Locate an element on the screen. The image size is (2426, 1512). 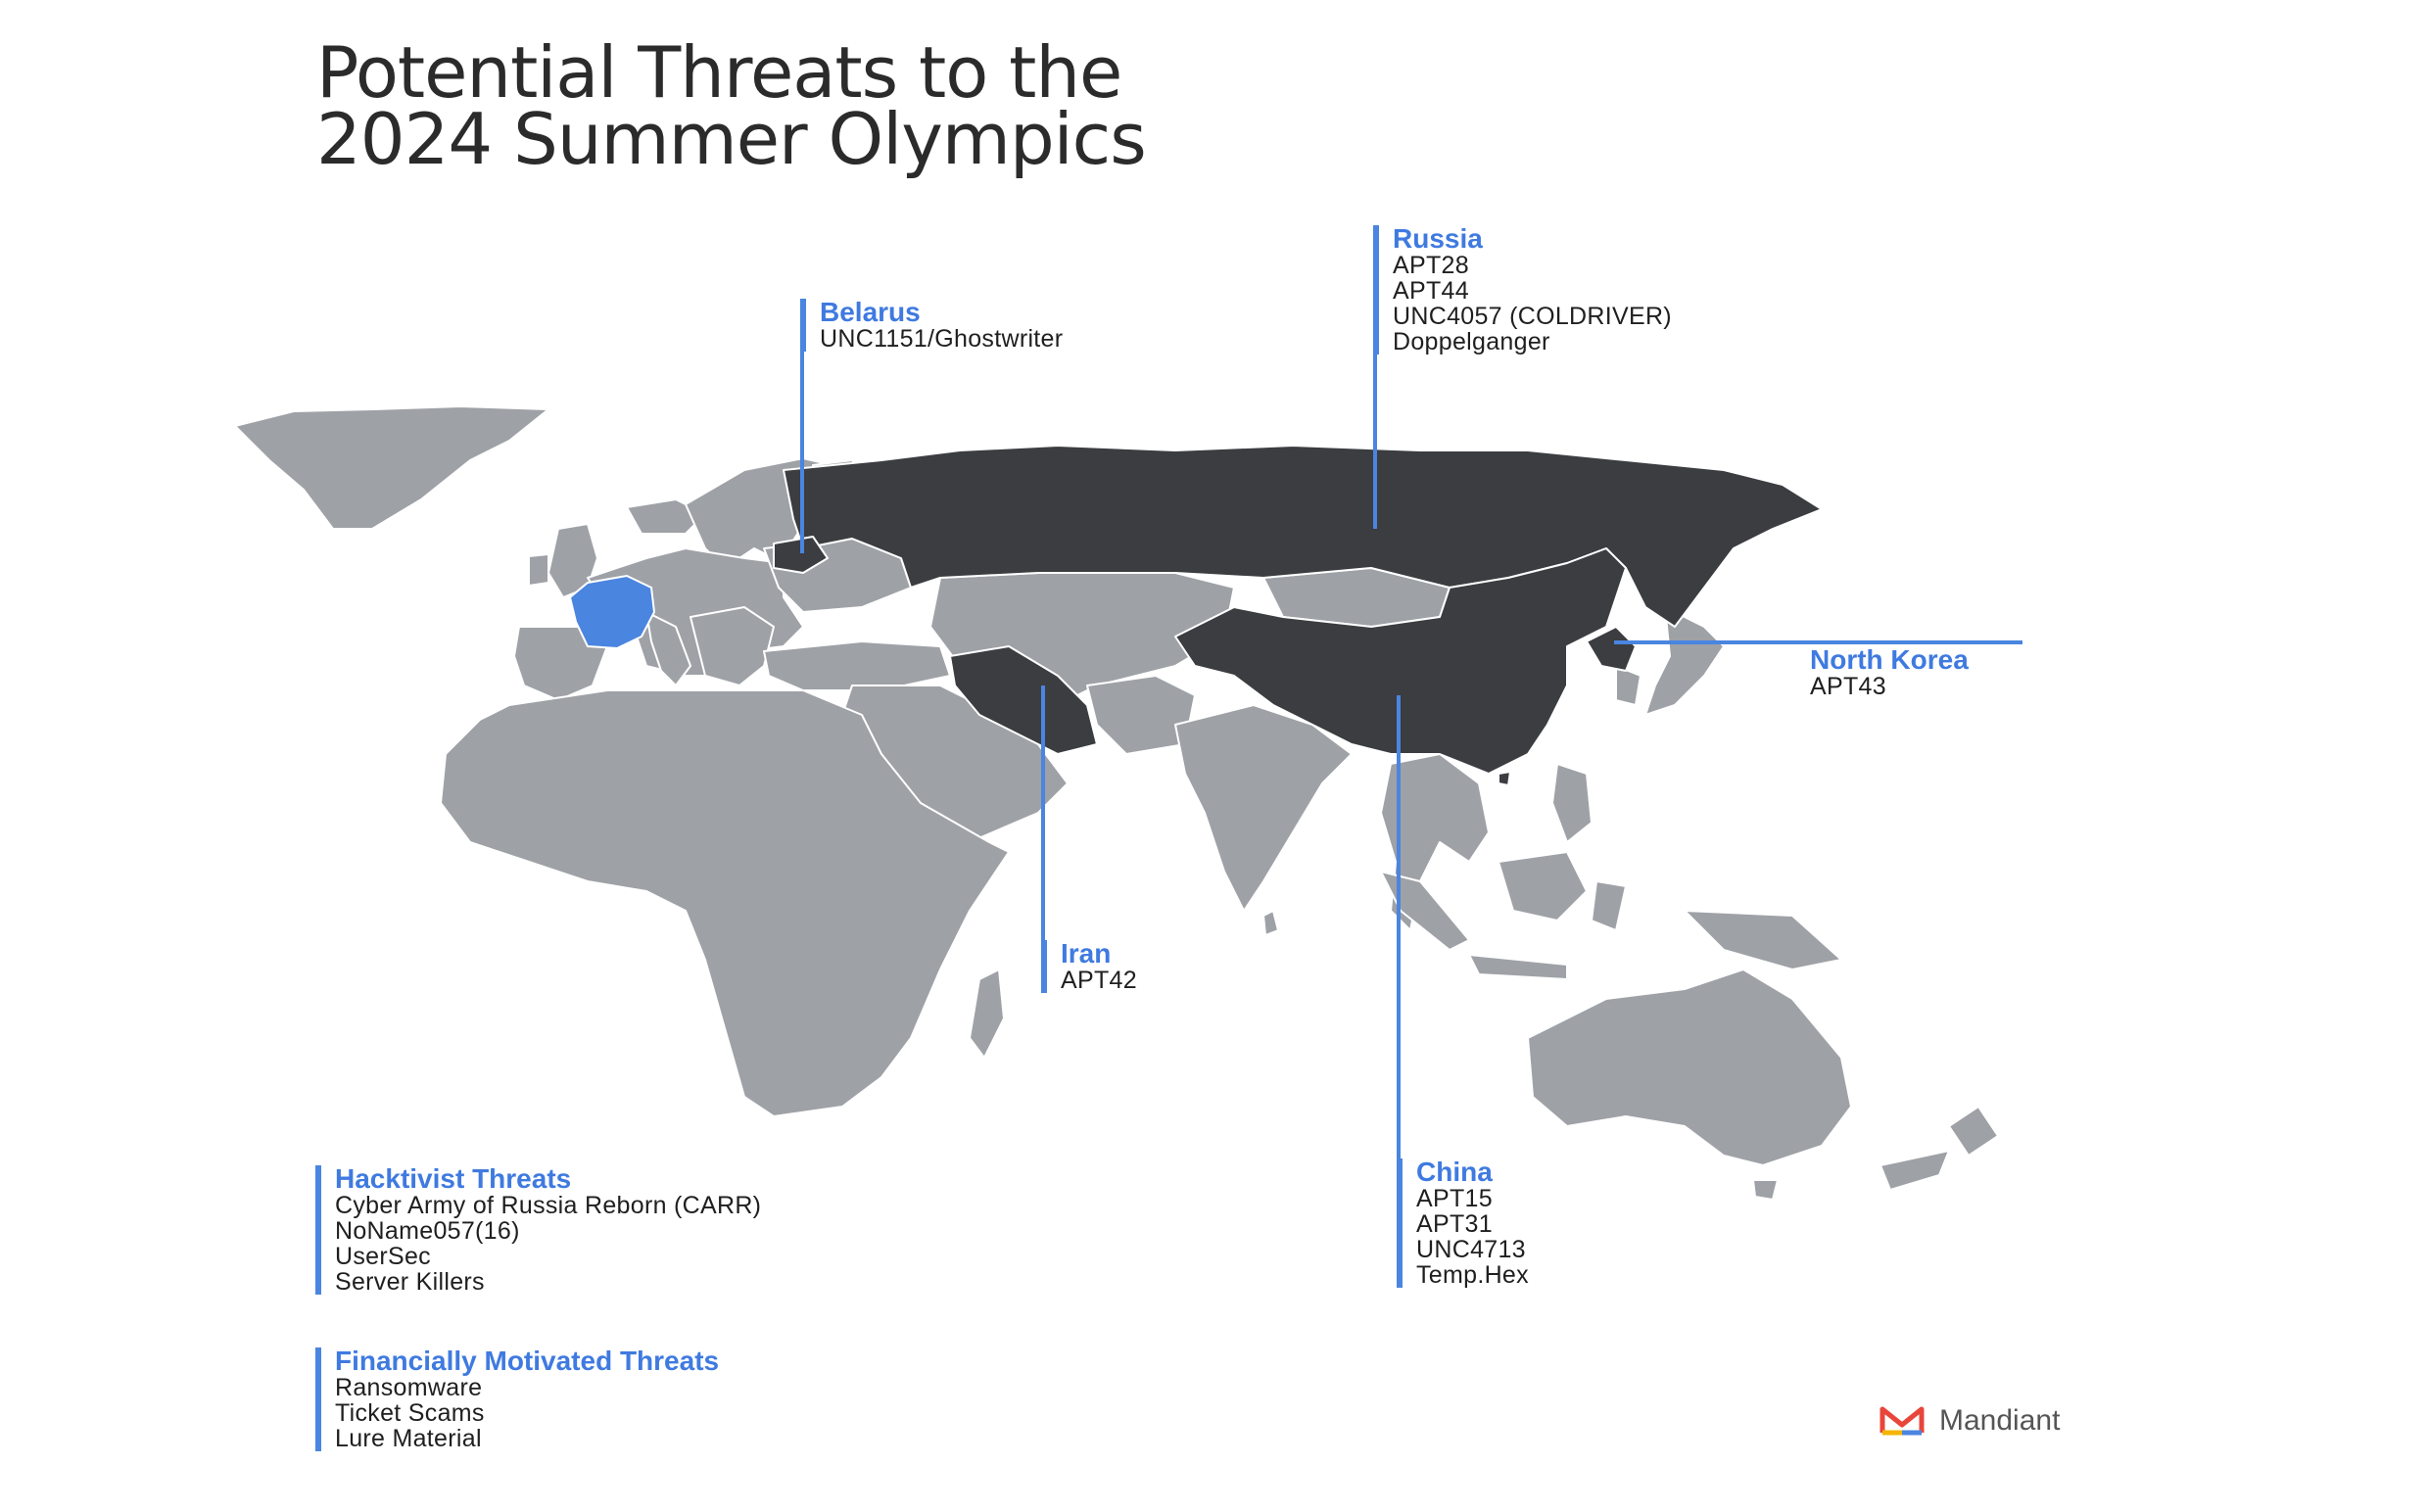
threat-actor: APT44 is located at coordinates (1431, 291).